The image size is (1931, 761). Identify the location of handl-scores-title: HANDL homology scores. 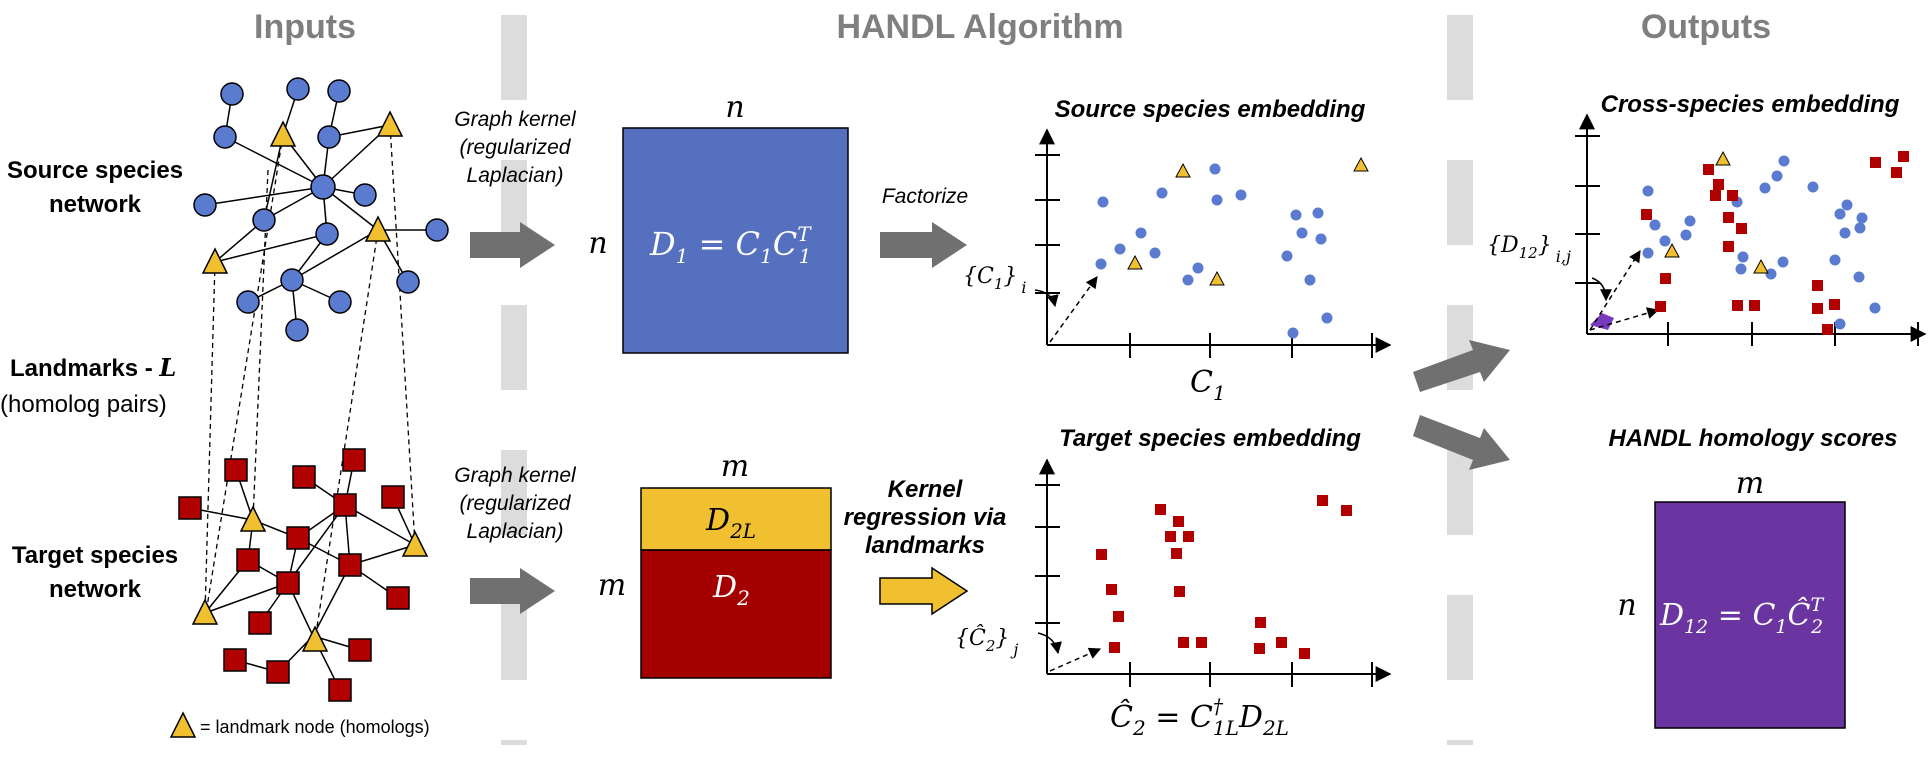
(1753, 438).